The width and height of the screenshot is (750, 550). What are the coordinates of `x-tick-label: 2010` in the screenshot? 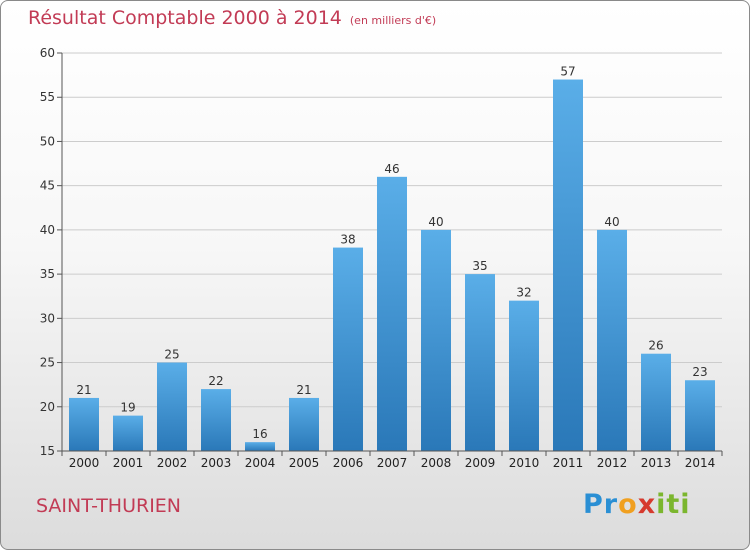 It's located at (524, 463).